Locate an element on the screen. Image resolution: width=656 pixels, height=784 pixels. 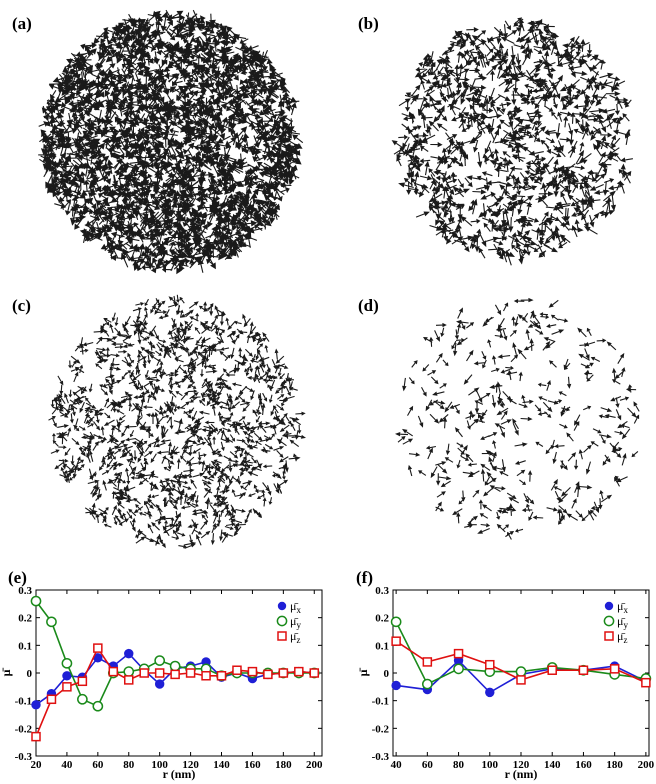
x-tick-label: 40 is located at coordinates (67, 765).